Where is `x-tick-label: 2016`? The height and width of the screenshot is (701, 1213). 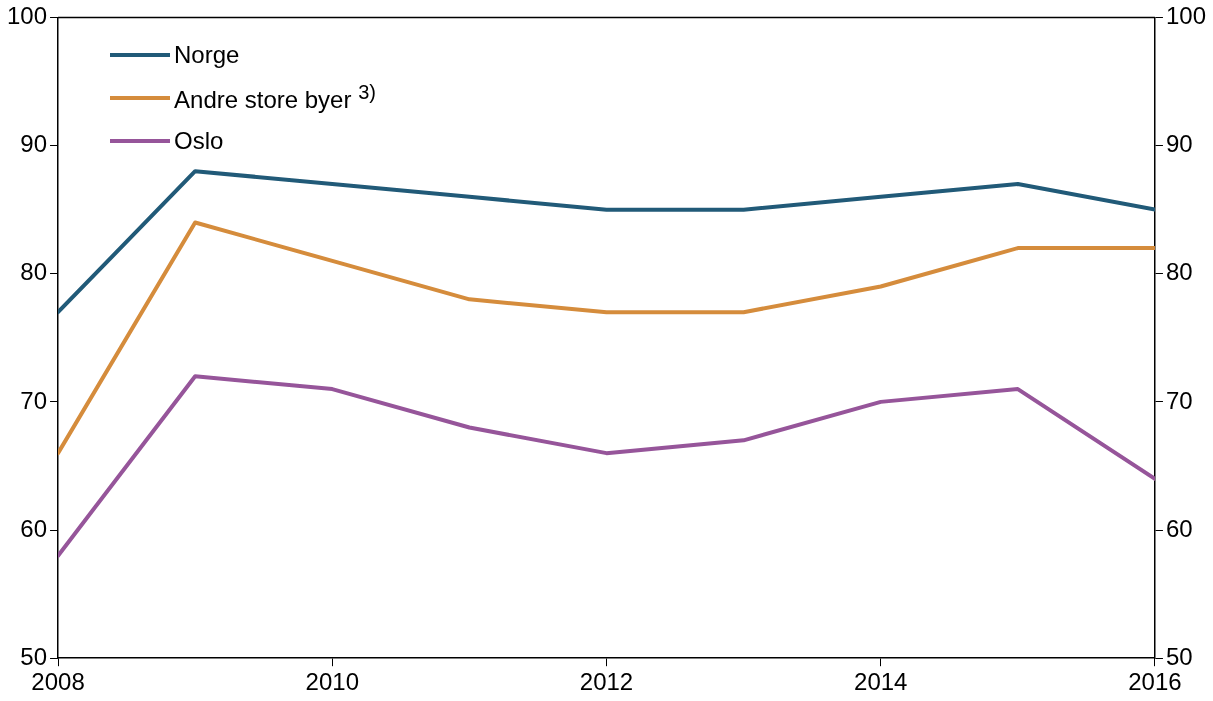
x-tick-label: 2016 is located at coordinates (1155, 682).